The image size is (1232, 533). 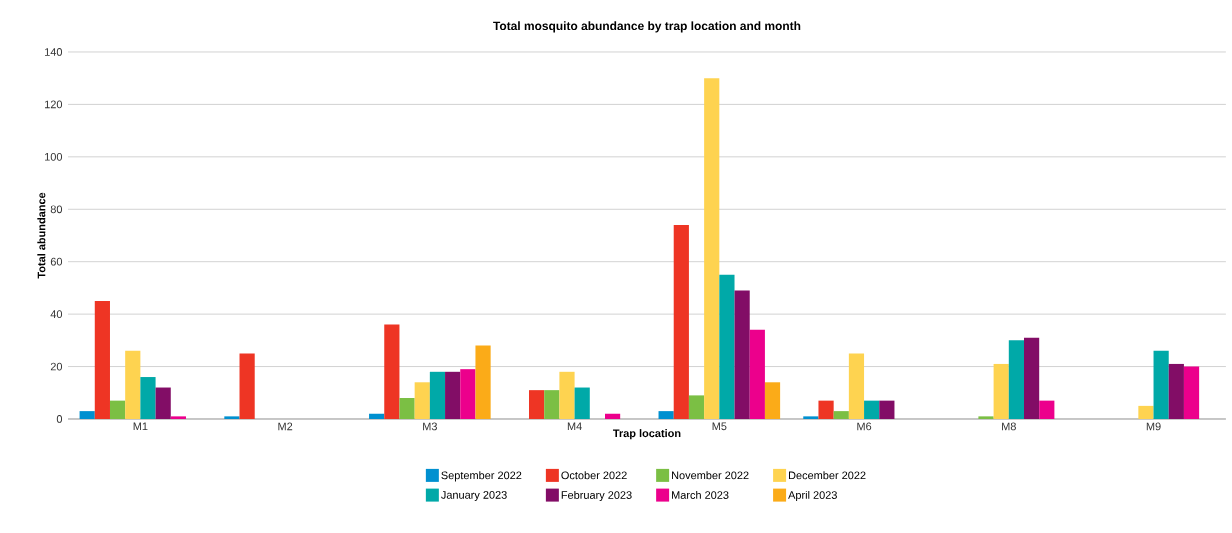 What do you see at coordinates (594, 475) in the screenshot?
I see `legend-label: October 2022` at bounding box center [594, 475].